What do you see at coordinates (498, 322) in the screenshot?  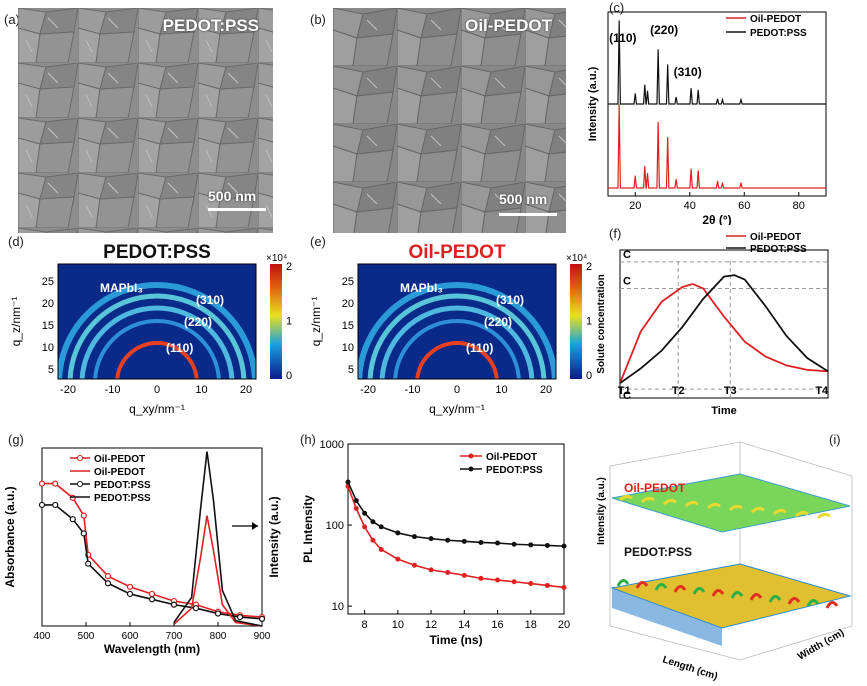 I see `ring-annotation: (220)` at bounding box center [498, 322].